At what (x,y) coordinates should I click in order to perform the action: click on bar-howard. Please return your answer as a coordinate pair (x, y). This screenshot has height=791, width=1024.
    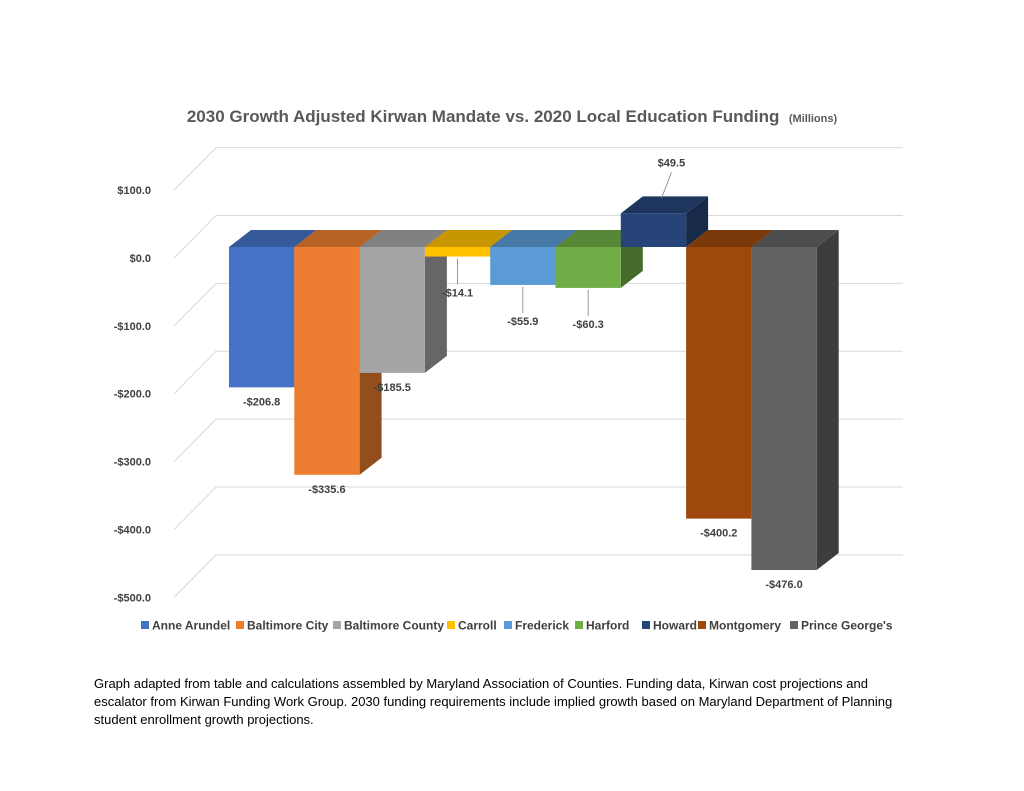
    Looking at the image, I should click on (664, 221).